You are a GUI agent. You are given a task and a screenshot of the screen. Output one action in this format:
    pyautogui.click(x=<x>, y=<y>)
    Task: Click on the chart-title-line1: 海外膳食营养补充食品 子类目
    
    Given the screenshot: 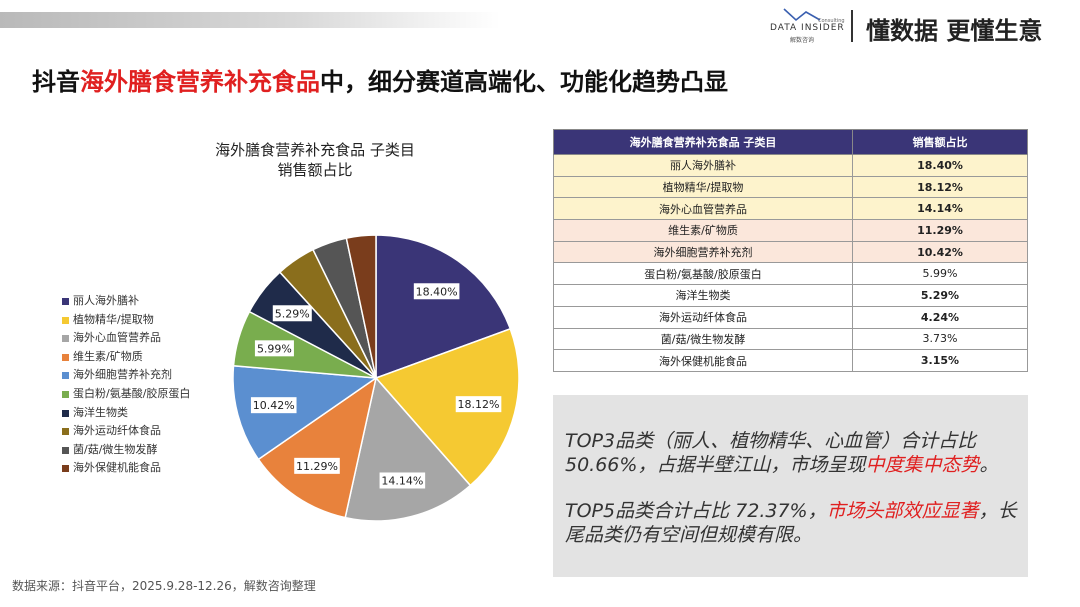 What is the action you would take?
    pyautogui.click(x=315, y=150)
    